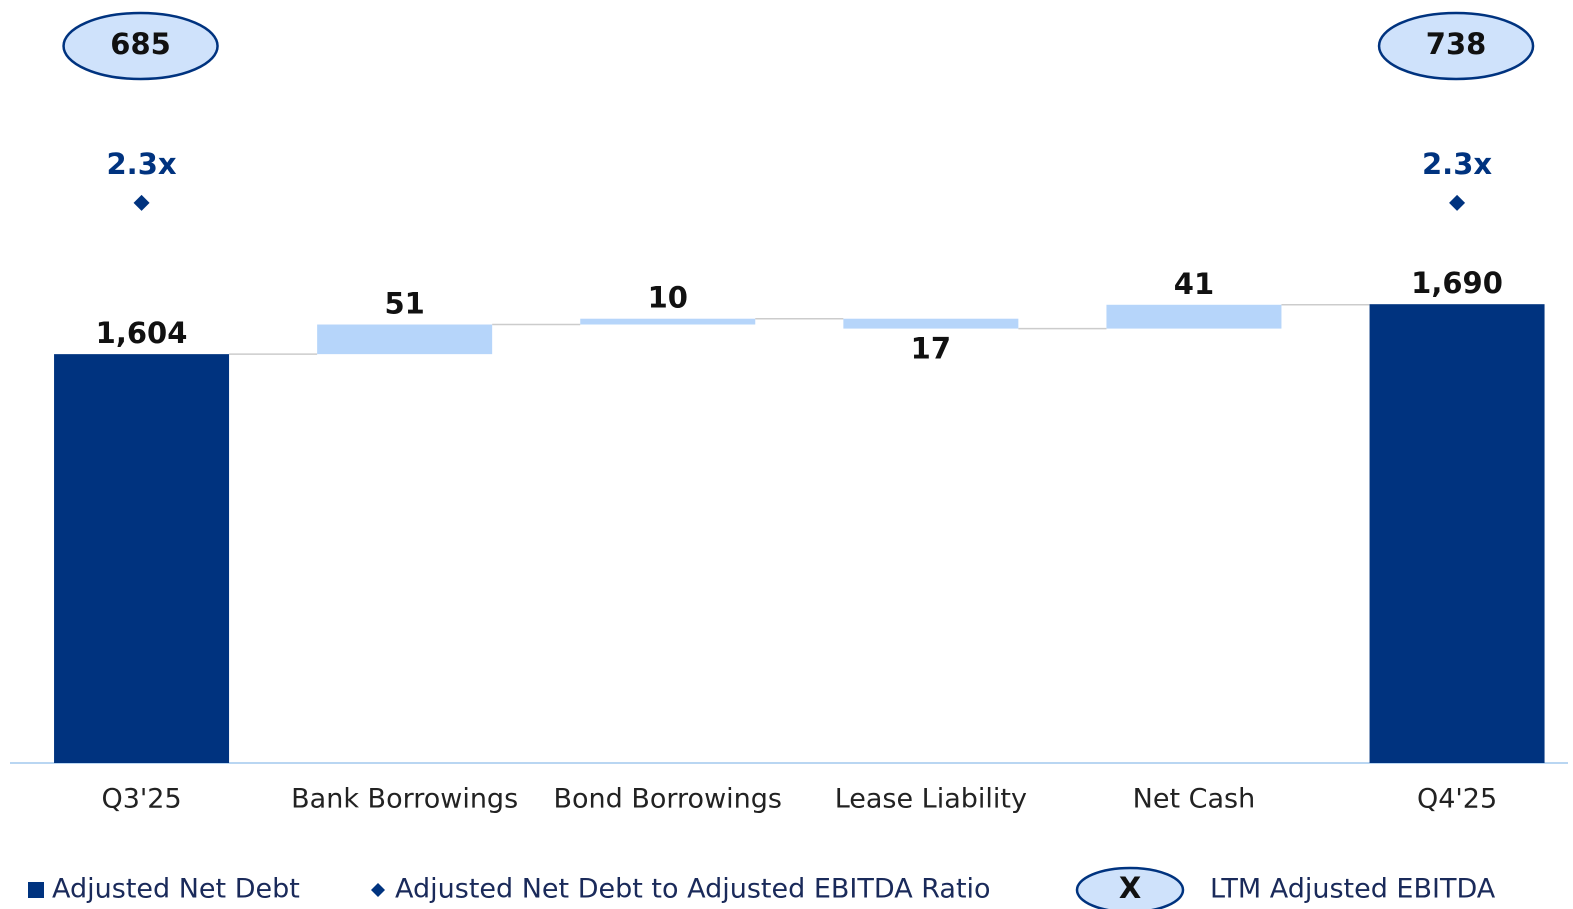  I want to click on ebitda-label: 685, so click(140, 44).